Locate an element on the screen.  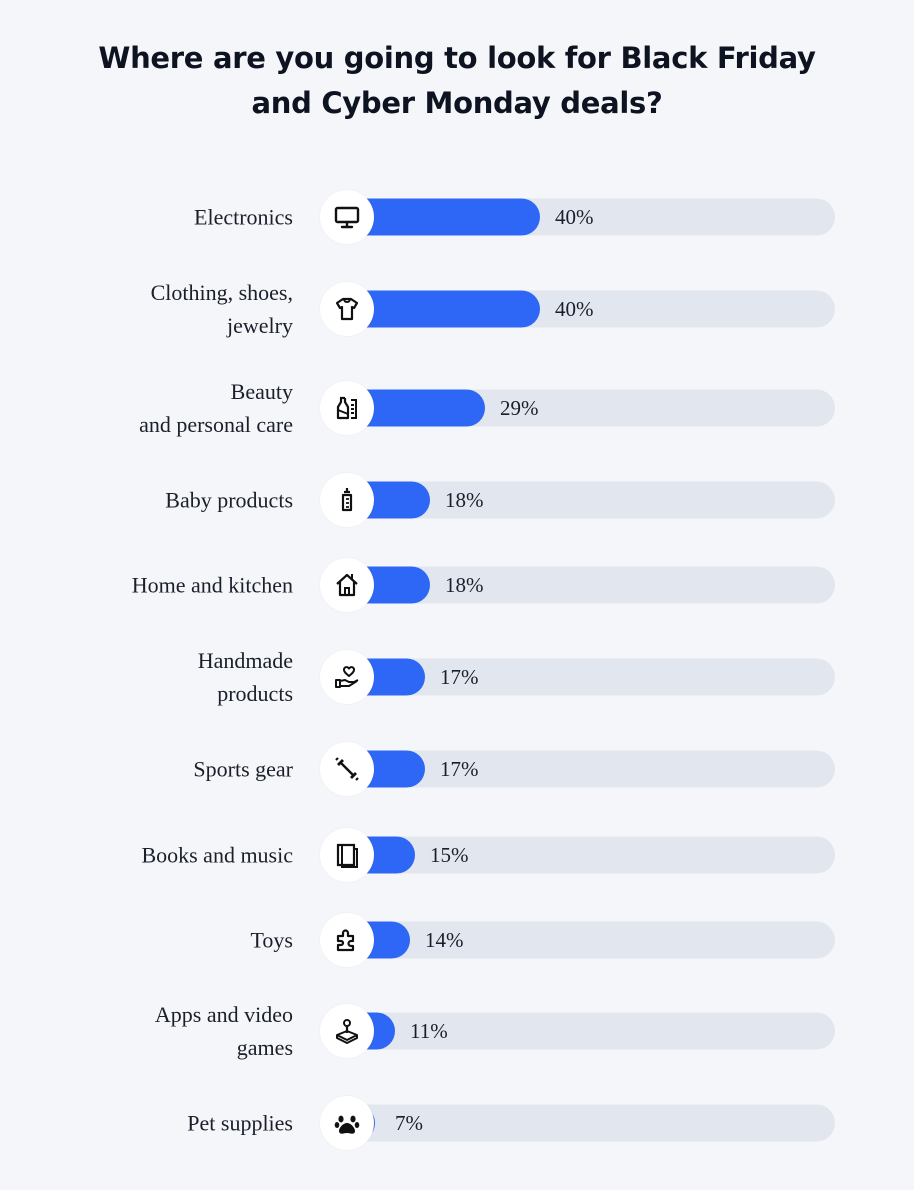
house-icon is located at coordinates (347, 585).